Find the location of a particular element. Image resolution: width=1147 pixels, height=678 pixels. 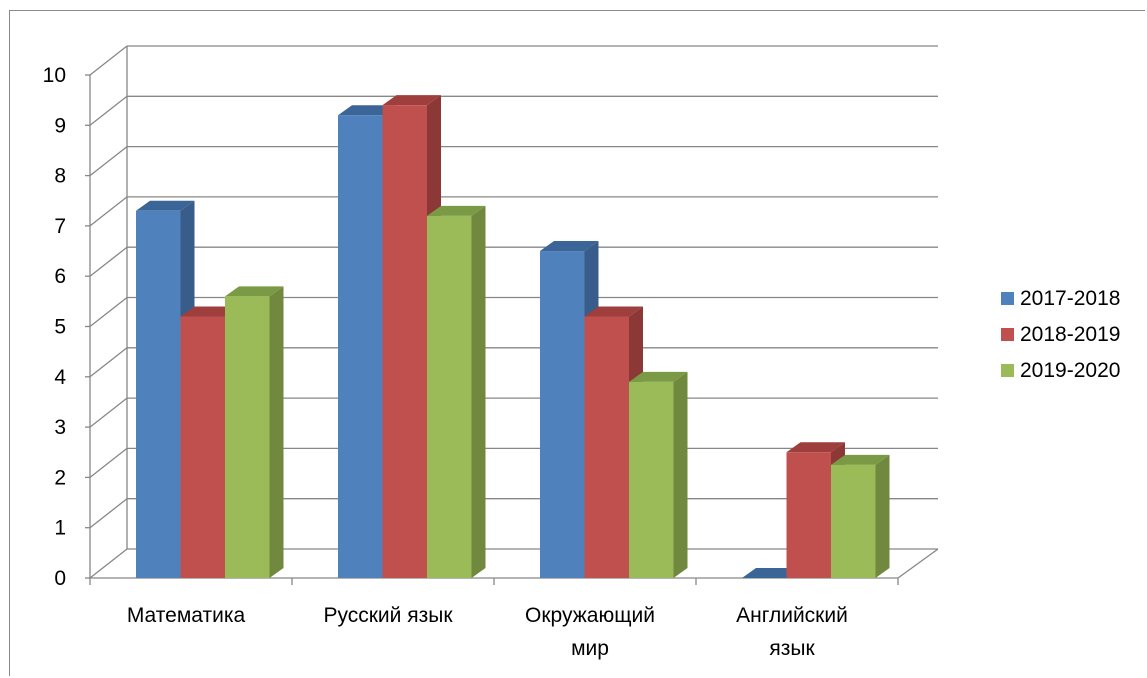

legend-label: 2017-2018 is located at coordinates (1070, 298).